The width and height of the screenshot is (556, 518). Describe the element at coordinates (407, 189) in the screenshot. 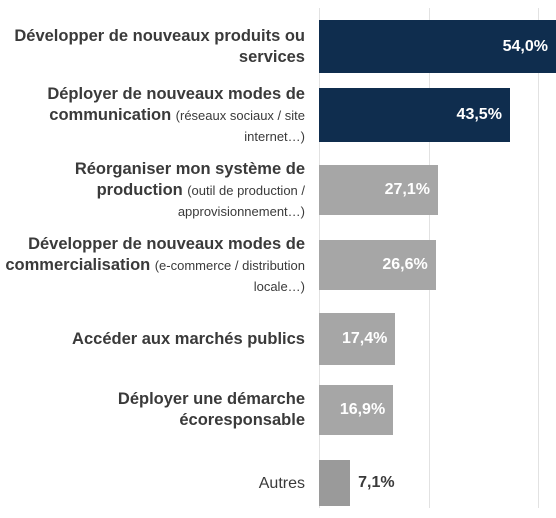

I see `value-label: 27,1%` at that location.